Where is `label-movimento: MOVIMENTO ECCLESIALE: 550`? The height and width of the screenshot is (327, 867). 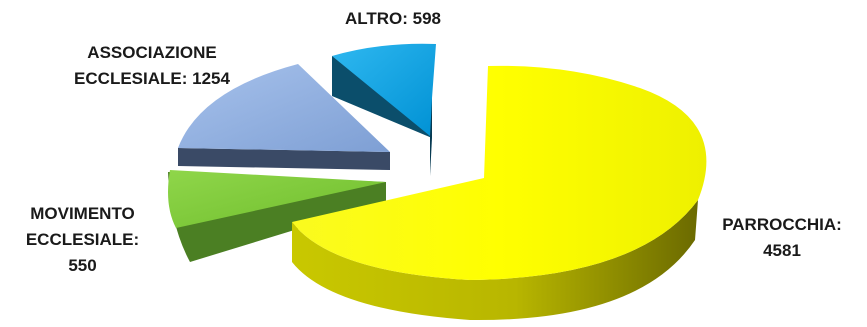 label-movimento: MOVIMENTO ECCLESIALE: 550 is located at coordinates (82, 240).